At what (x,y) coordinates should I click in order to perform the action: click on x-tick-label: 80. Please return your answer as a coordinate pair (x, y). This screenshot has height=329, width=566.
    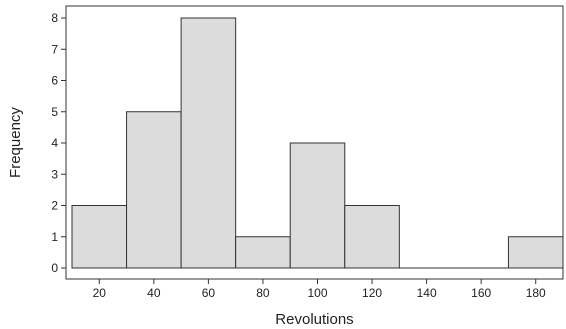
    Looking at the image, I should click on (263, 293).